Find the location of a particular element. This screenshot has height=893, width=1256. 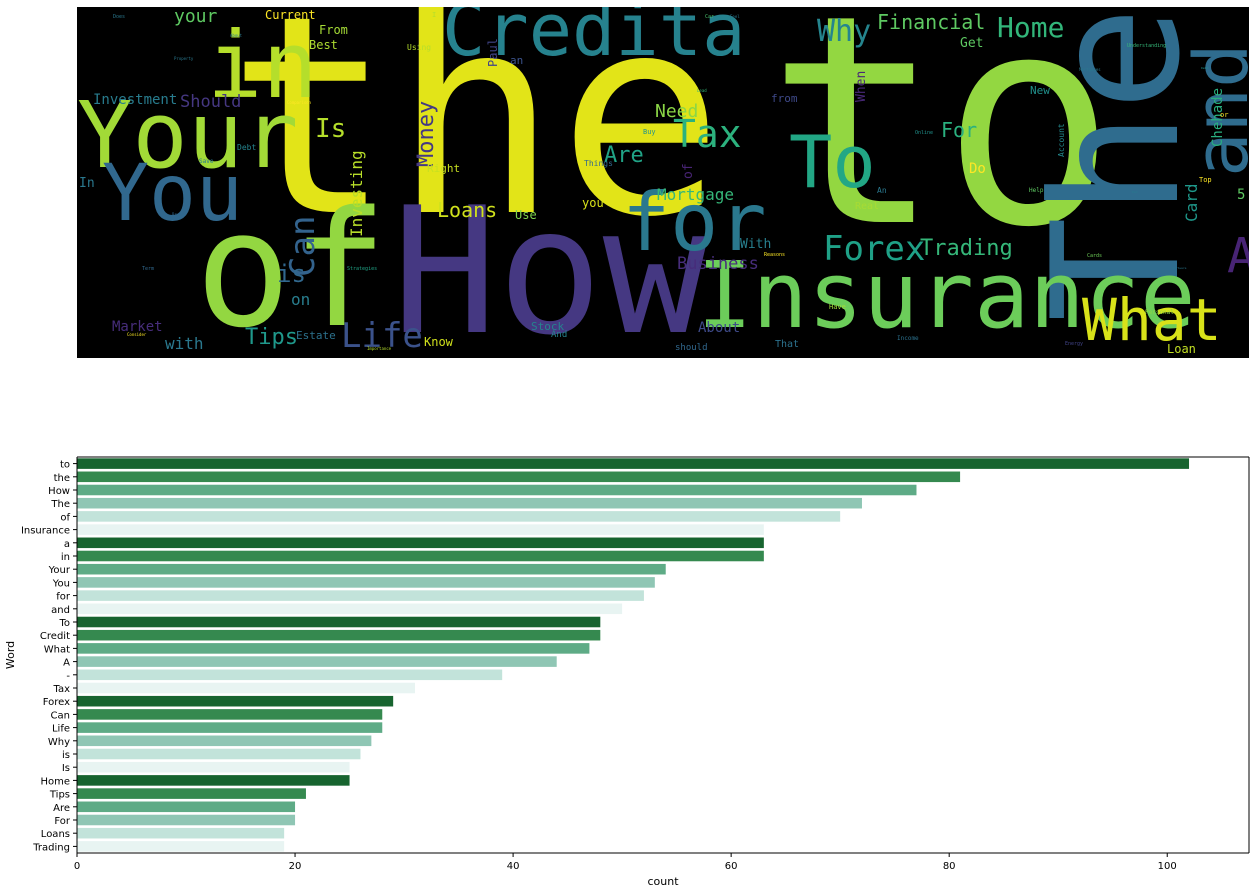

word-cloud-word: I is located at coordinates (434, 15).